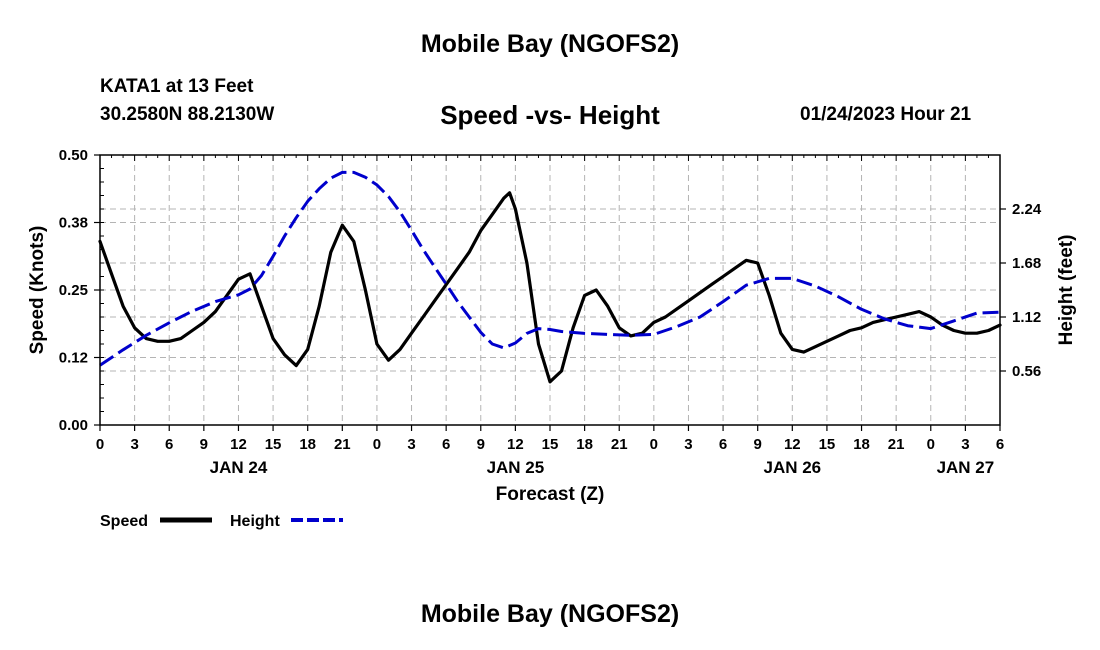 The width and height of the screenshot is (1100, 650). I want to click on x-axis-label: Forecast (Z), so click(550, 494).